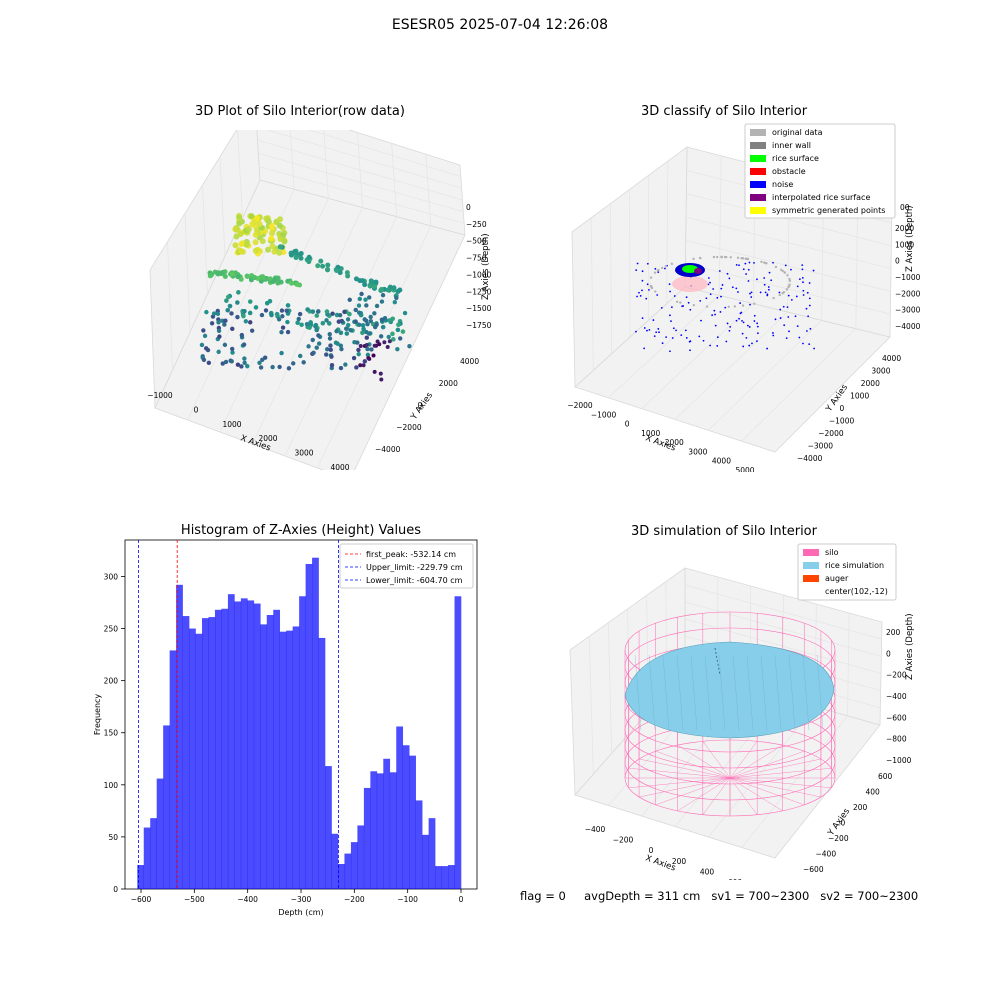  What do you see at coordinates (717, 661) in the screenshot?
I see `sim-auger` at bounding box center [717, 661].